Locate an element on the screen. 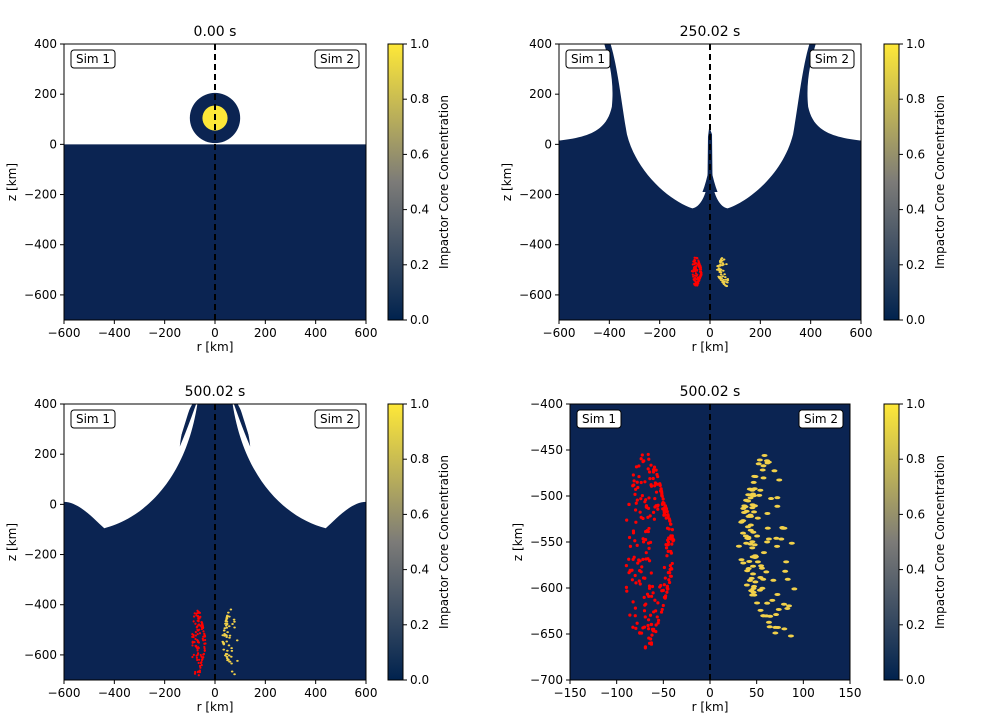  y-tick-label: −400 is located at coordinates (40, 245).